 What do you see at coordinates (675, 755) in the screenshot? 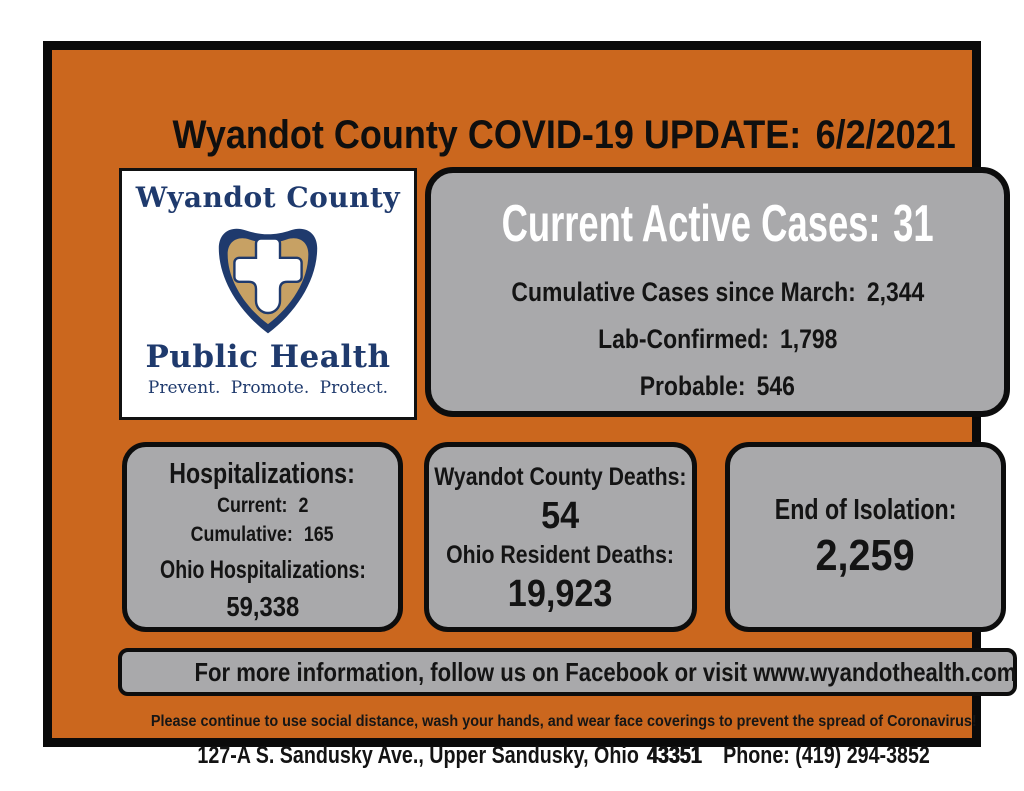
I see `zip-code: 43351` at bounding box center [675, 755].